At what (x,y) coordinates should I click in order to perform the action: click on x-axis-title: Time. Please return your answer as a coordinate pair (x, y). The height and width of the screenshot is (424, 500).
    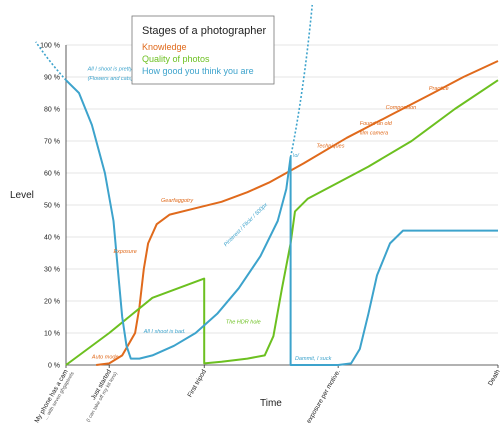
    Looking at the image, I should click on (271, 403).